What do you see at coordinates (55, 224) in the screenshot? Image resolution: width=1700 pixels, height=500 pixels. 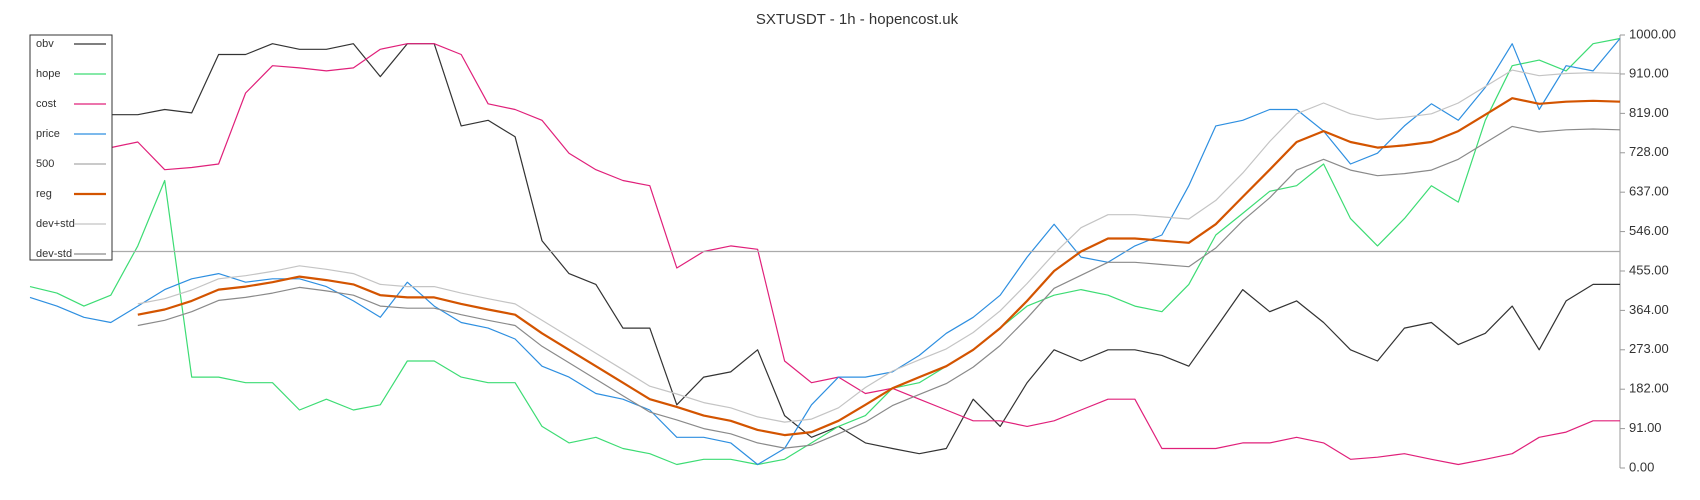 I see `legend-label: dev+std` at bounding box center [55, 224].